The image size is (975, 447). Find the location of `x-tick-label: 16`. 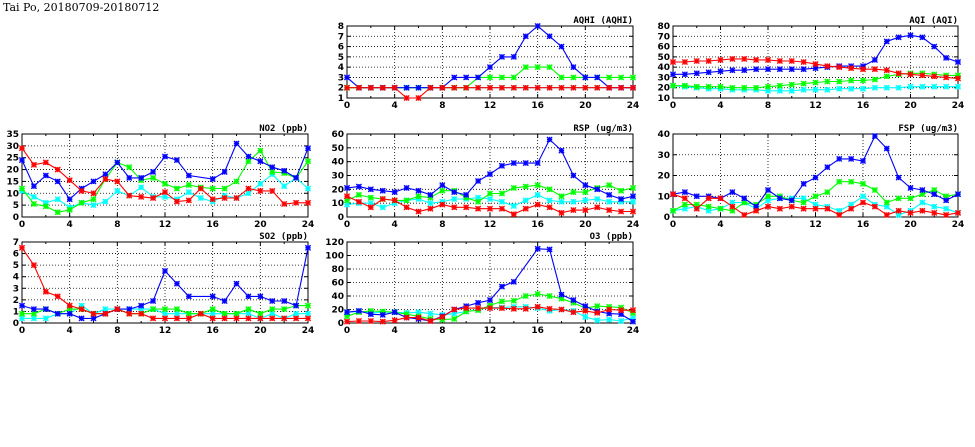

x-tick-label: 16 is located at coordinates (212, 225).